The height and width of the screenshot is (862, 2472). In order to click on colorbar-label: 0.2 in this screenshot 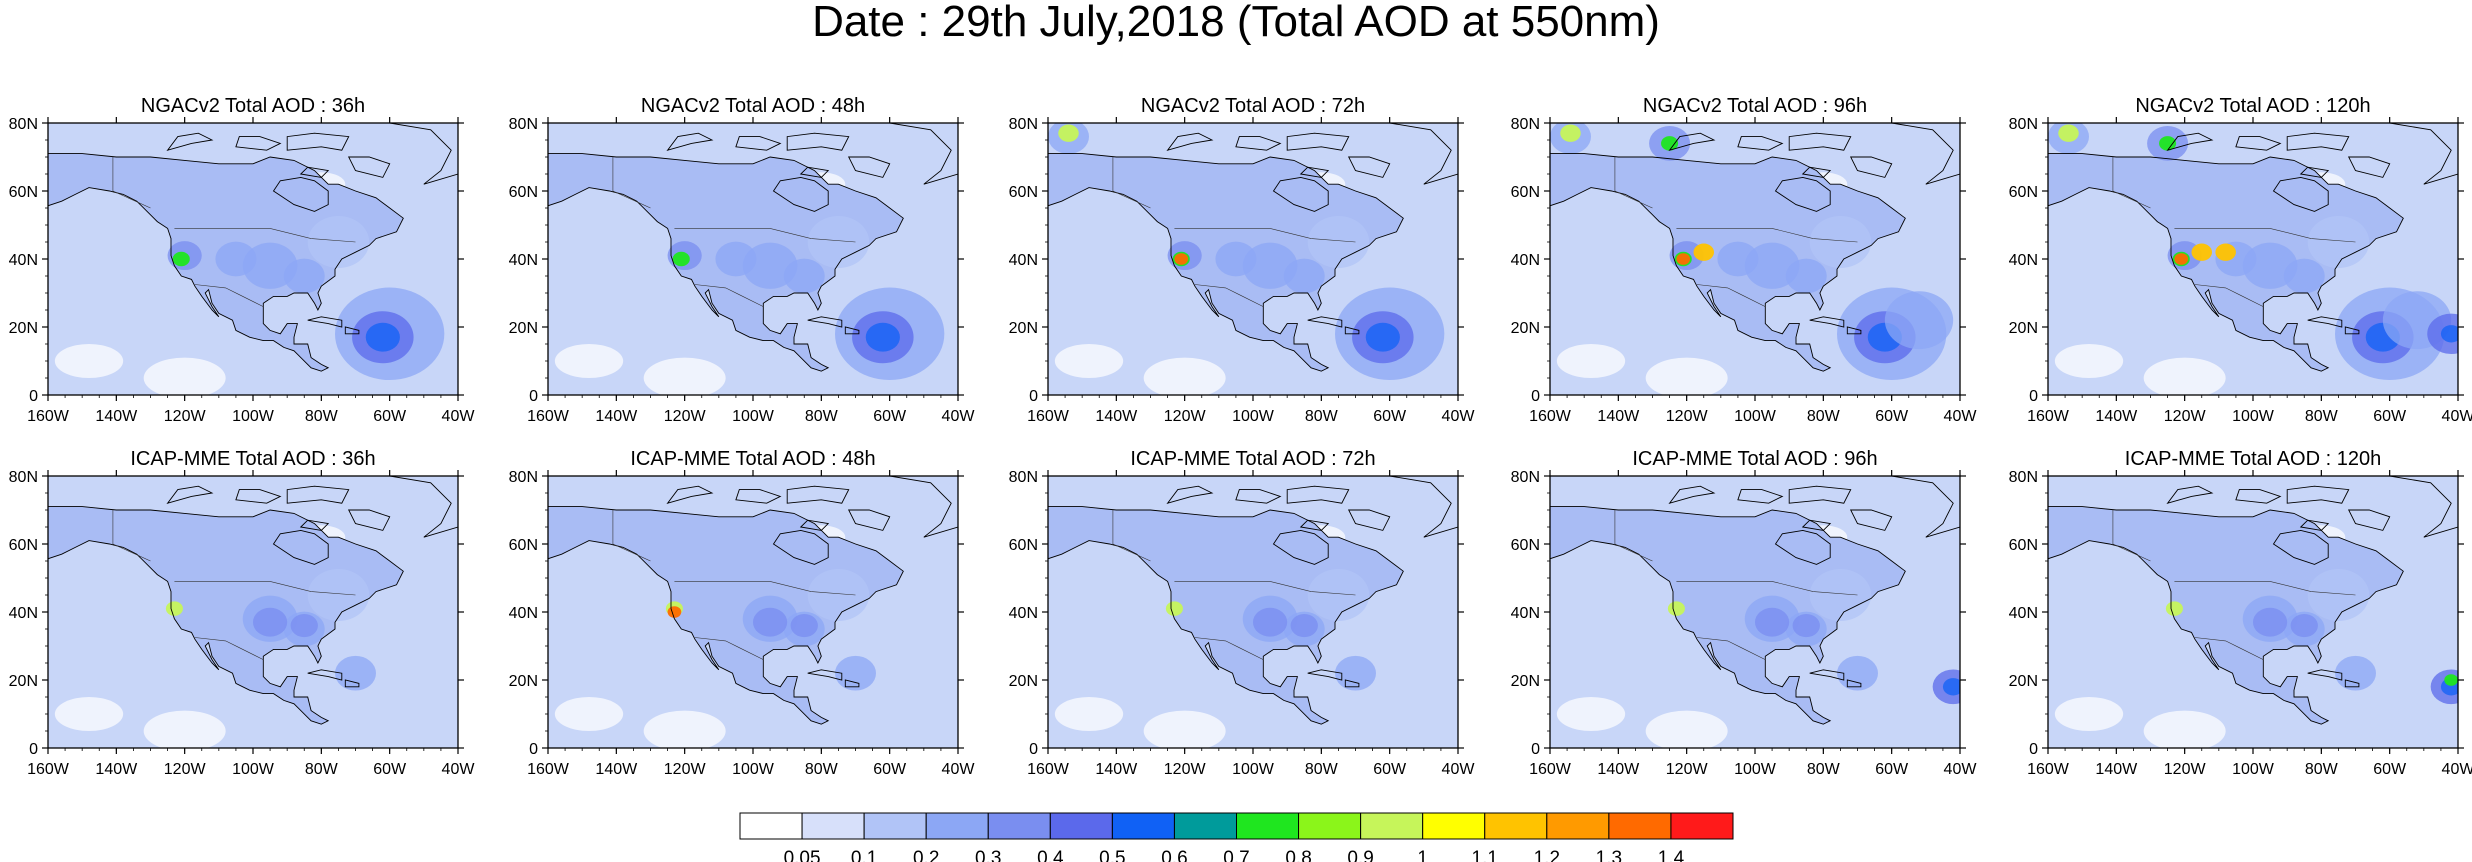, I will do `click(926, 855)`.